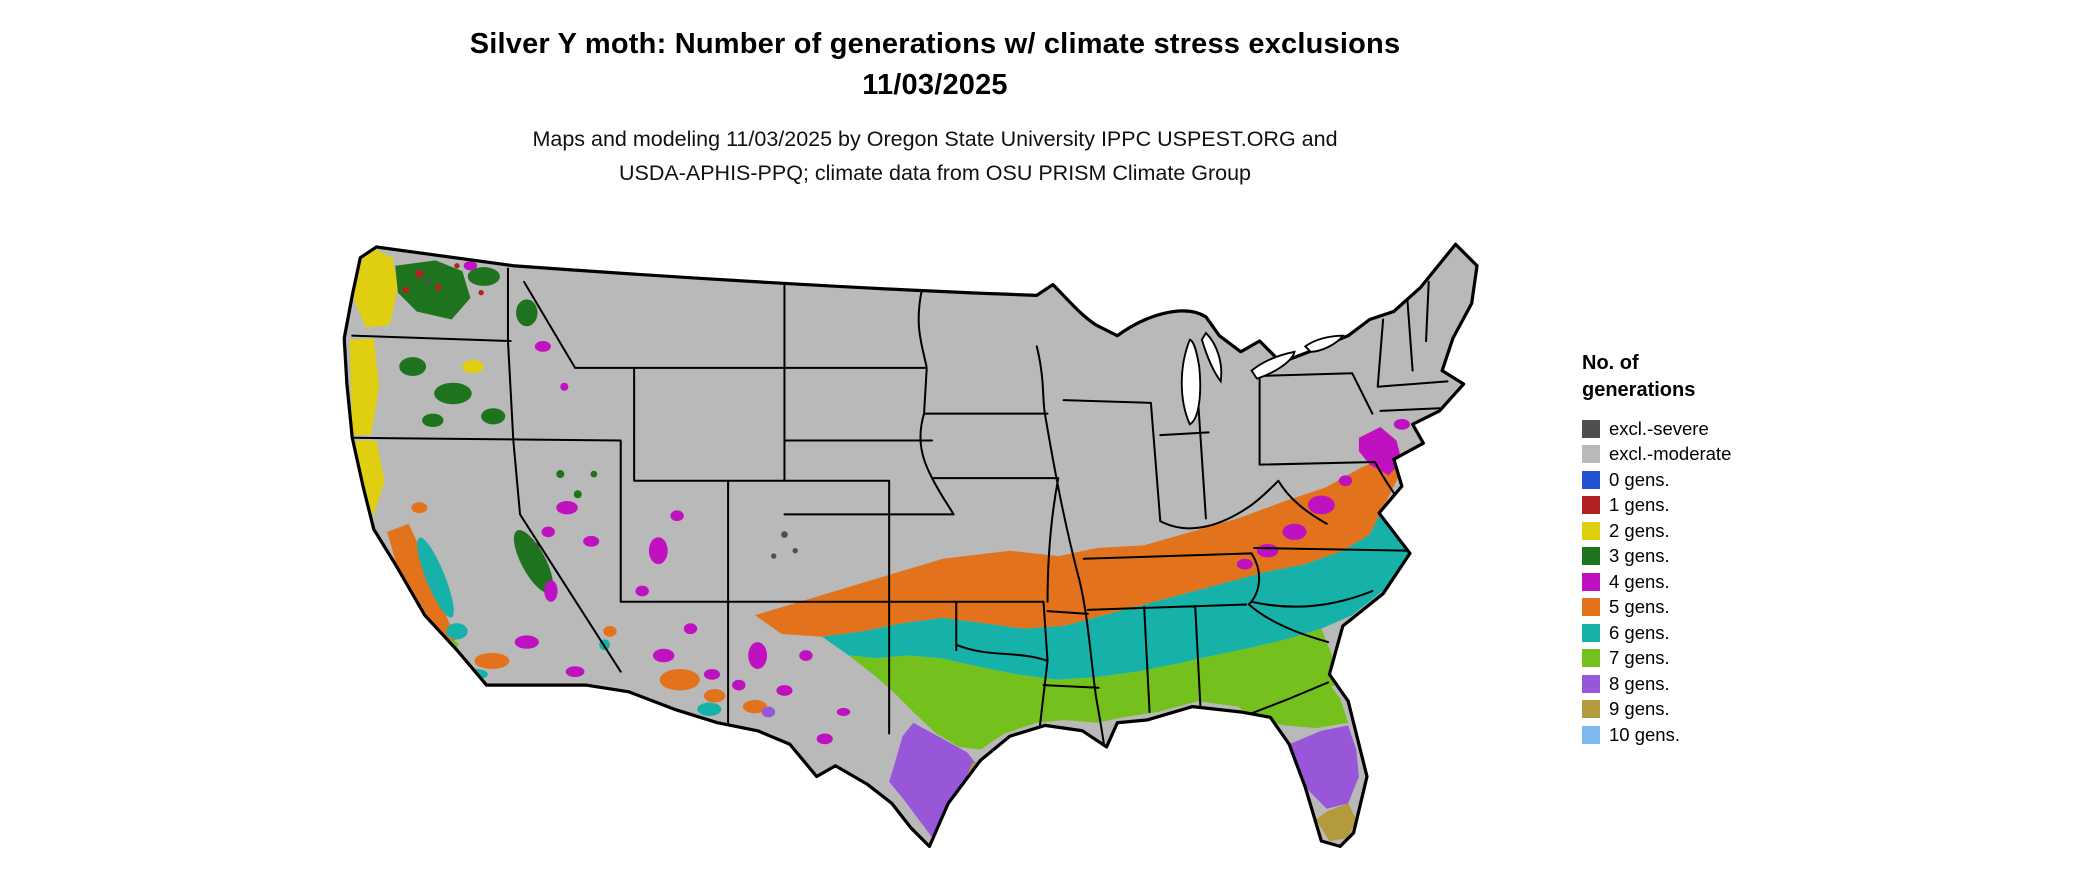  What do you see at coordinates (1639, 632) in the screenshot?
I see `legend-label-gens-6: 6 gens.` at bounding box center [1639, 632].